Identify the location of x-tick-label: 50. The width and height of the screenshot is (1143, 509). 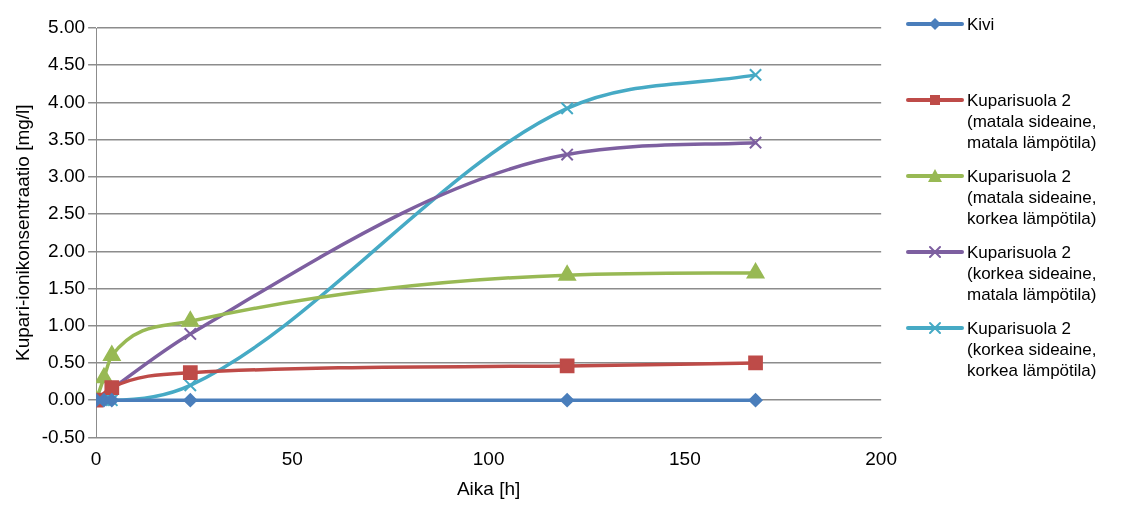
(292, 459).